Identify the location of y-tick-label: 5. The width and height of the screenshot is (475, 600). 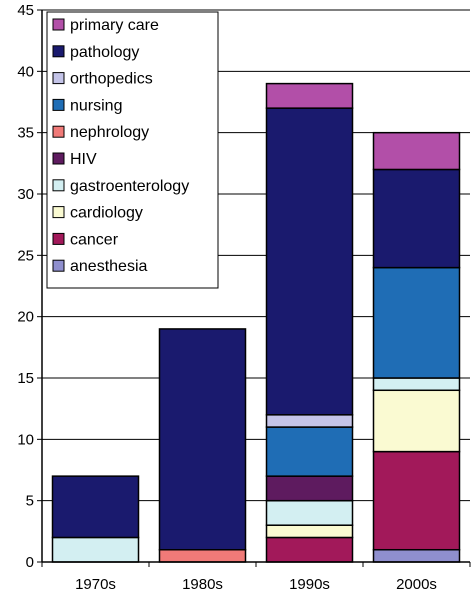
(30, 501).